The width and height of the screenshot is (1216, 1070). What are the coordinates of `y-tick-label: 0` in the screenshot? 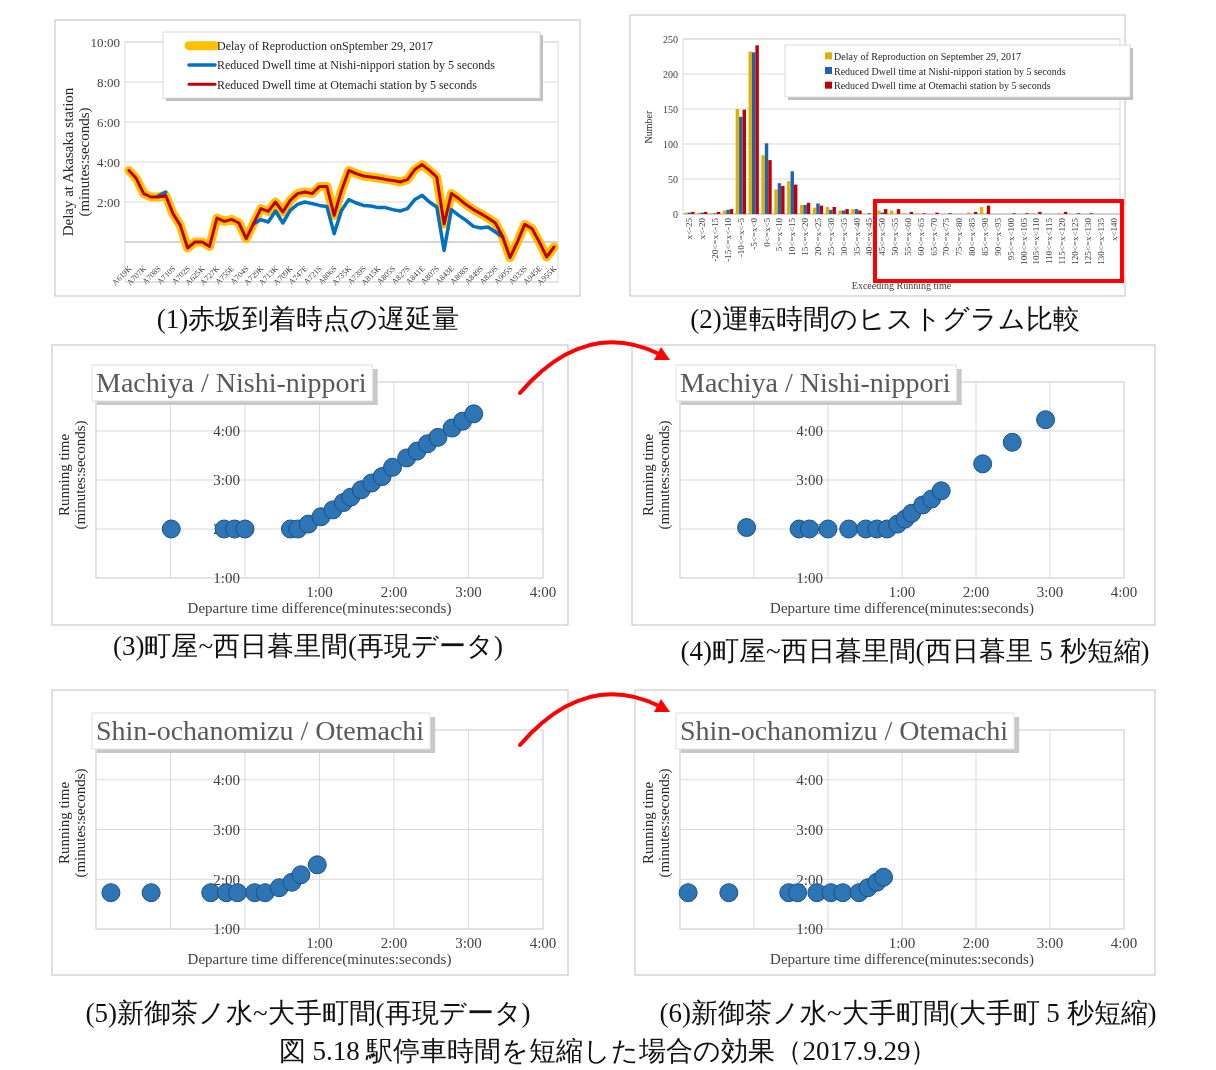 It's located at (675, 214).